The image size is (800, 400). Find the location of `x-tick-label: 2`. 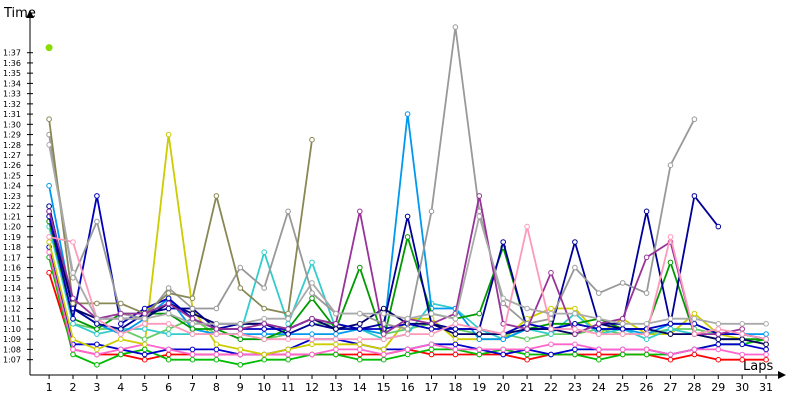

x-tick-label: 2 is located at coordinates (73, 387).